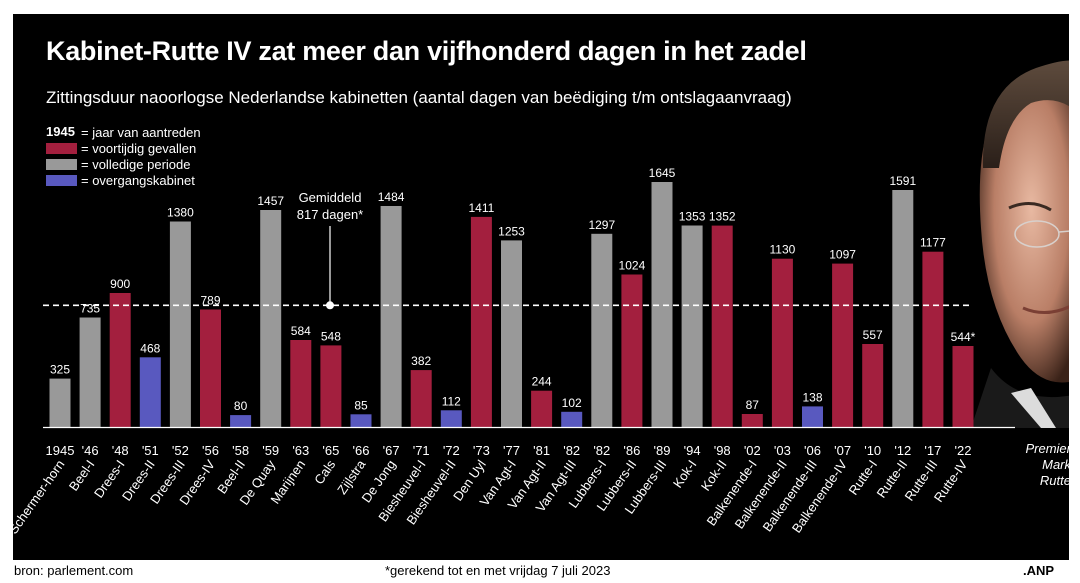  Describe the element at coordinates (963, 337) in the screenshot. I see `value-label: 544*` at that location.